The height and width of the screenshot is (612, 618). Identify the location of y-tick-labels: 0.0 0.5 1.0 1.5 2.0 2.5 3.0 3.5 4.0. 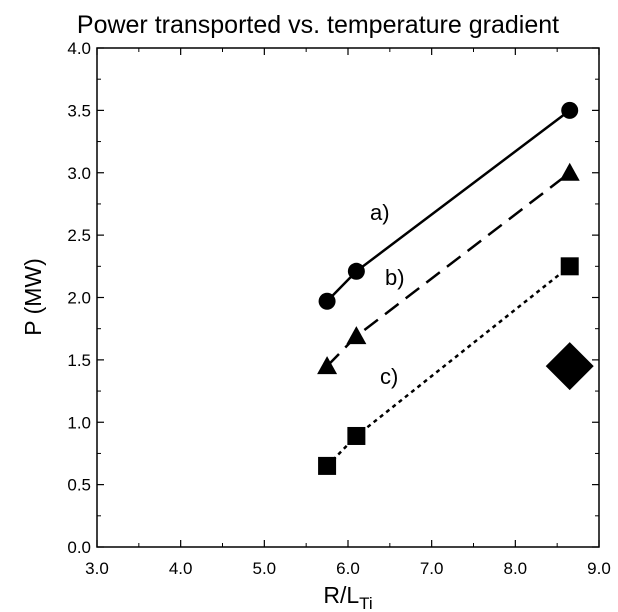
(79, 298).